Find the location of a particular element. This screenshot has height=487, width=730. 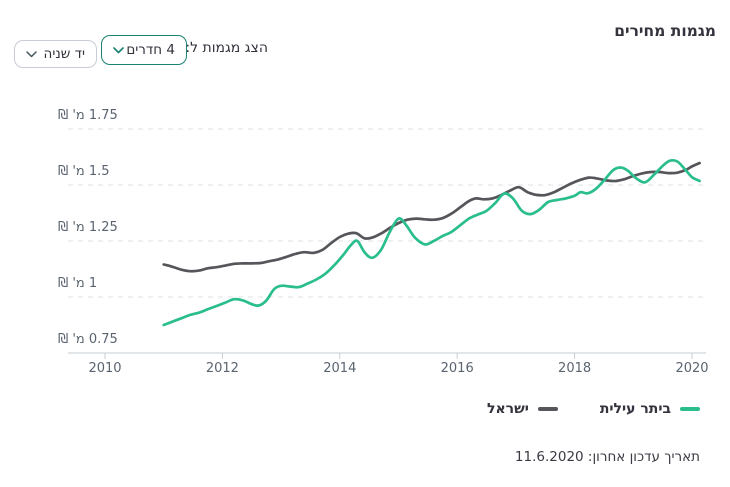

legend-item-israel: ישראל is located at coordinates (522, 409).